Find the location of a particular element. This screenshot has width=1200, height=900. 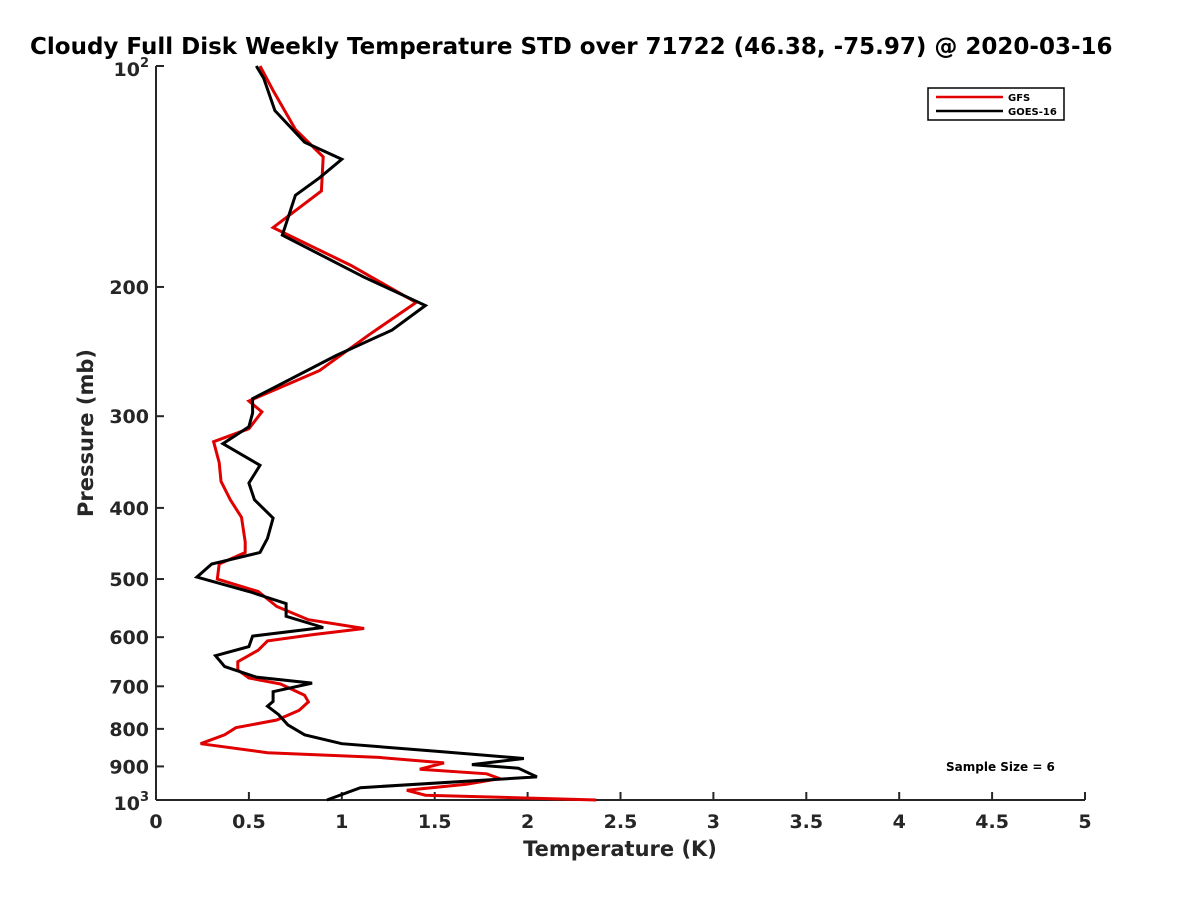

y-tick-label: 700 is located at coordinates (129, 687).